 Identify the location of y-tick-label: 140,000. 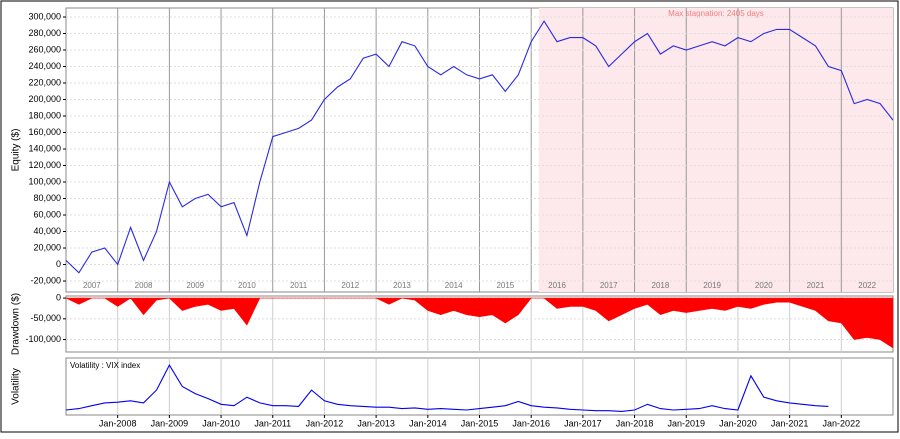
(44, 148).